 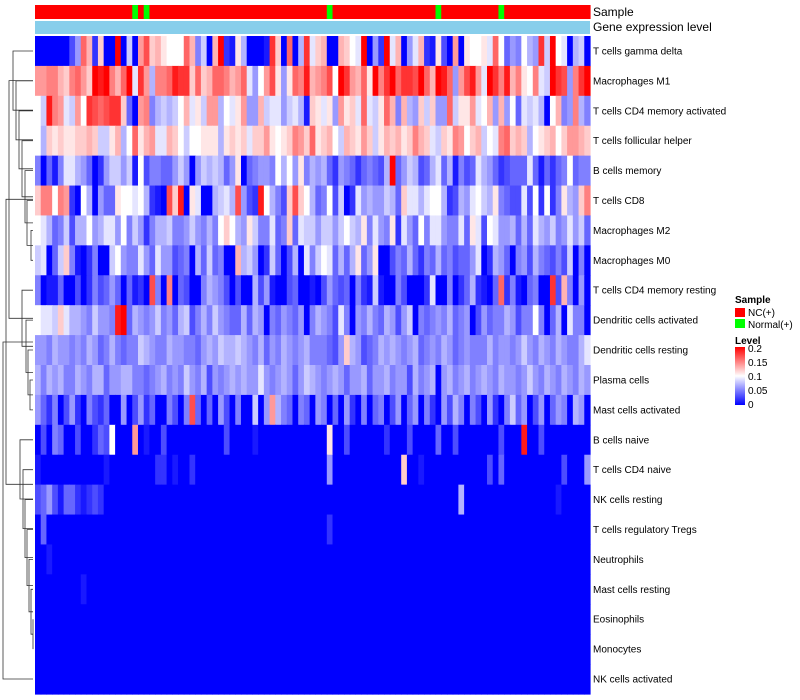 What do you see at coordinates (632, 81) in the screenshot?
I see `row-label: Macrophages M1` at bounding box center [632, 81].